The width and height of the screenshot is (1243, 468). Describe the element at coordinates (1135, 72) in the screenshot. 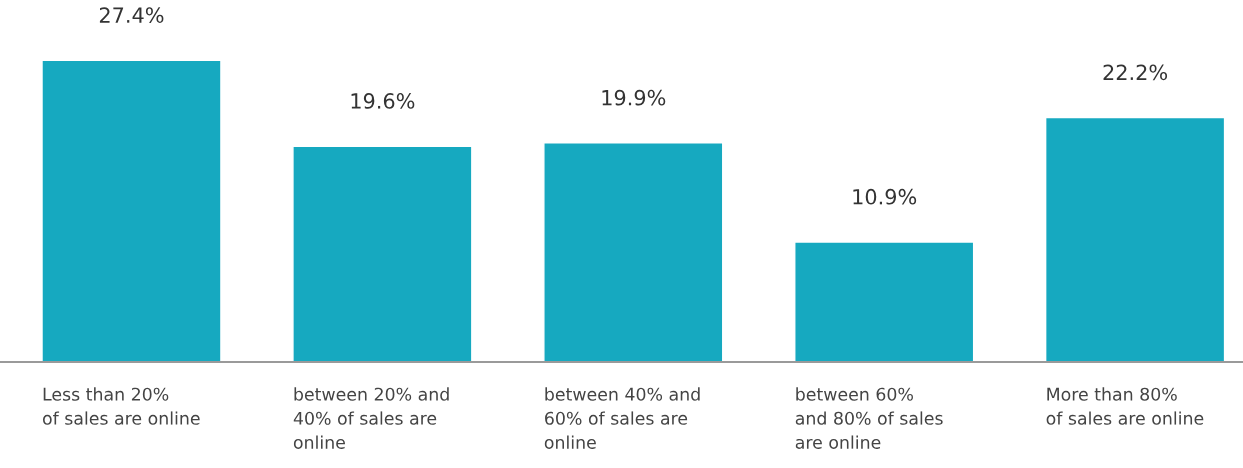

I see `data-label: 22.2%` at that location.